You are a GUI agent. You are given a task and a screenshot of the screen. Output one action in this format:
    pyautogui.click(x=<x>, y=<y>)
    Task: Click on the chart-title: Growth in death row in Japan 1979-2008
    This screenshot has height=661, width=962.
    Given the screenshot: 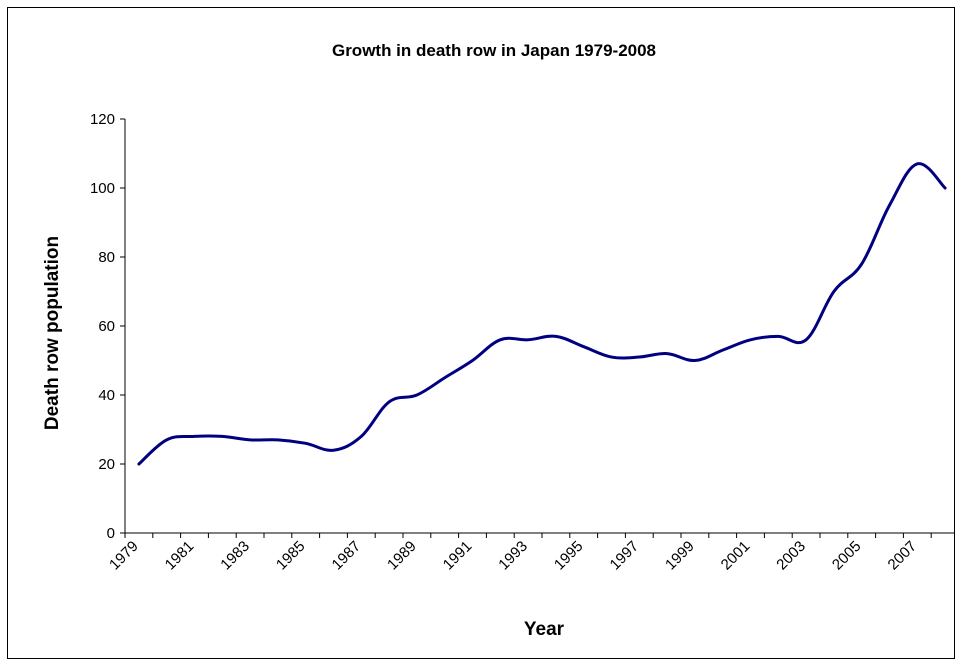 What is the action you would take?
    pyautogui.click(x=494, y=50)
    